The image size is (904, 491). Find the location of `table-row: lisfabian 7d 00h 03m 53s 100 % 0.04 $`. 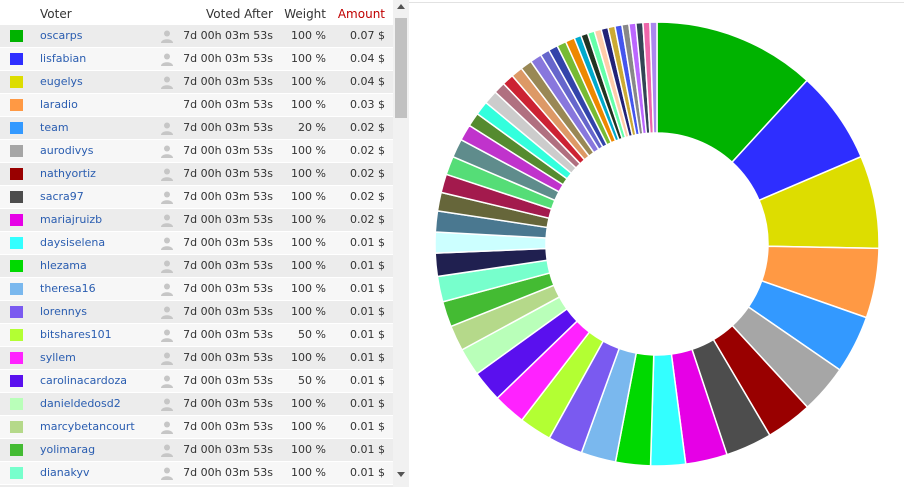

table-row: lisfabian 7d 00h 03m 53s 100 % 0.04 $ is located at coordinates (196, 59).